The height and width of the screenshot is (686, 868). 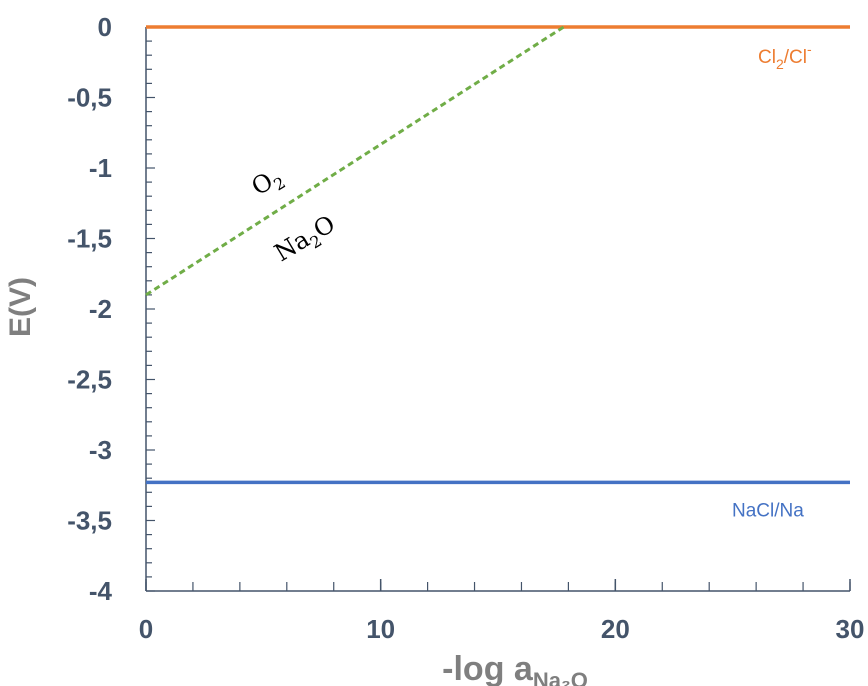 I want to click on cl-label-main: Cl, so click(x=767, y=57).